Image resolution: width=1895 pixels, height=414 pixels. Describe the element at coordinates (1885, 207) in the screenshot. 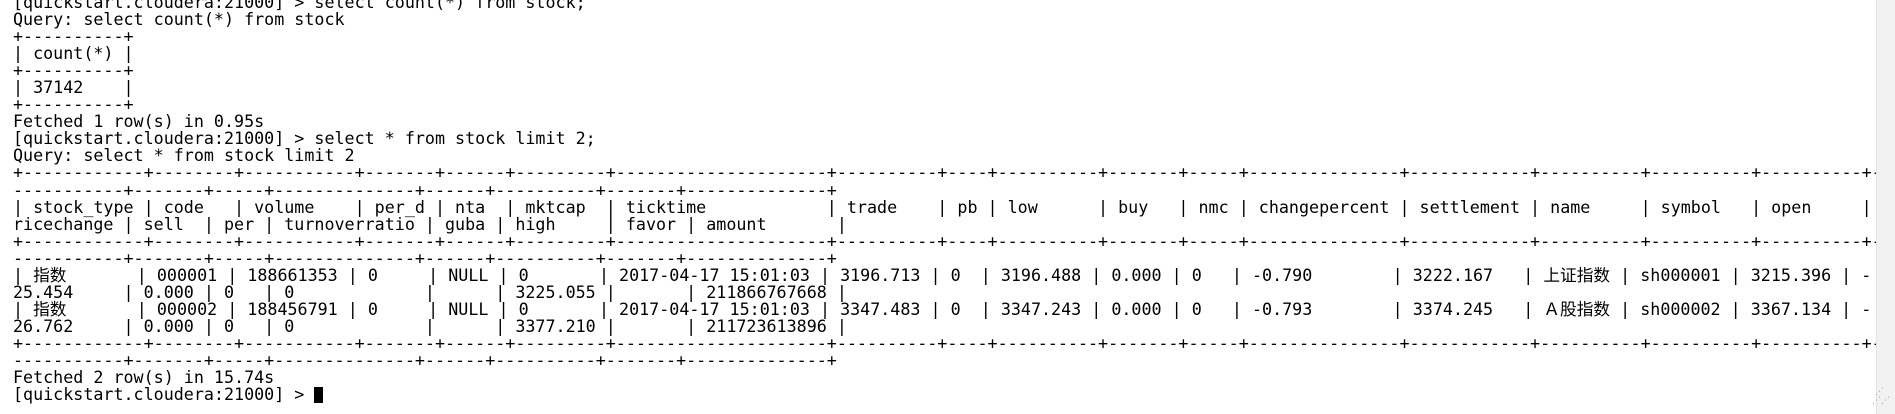

I see `vertical-scrollbar: ⋰ ⋰⋰` at that location.